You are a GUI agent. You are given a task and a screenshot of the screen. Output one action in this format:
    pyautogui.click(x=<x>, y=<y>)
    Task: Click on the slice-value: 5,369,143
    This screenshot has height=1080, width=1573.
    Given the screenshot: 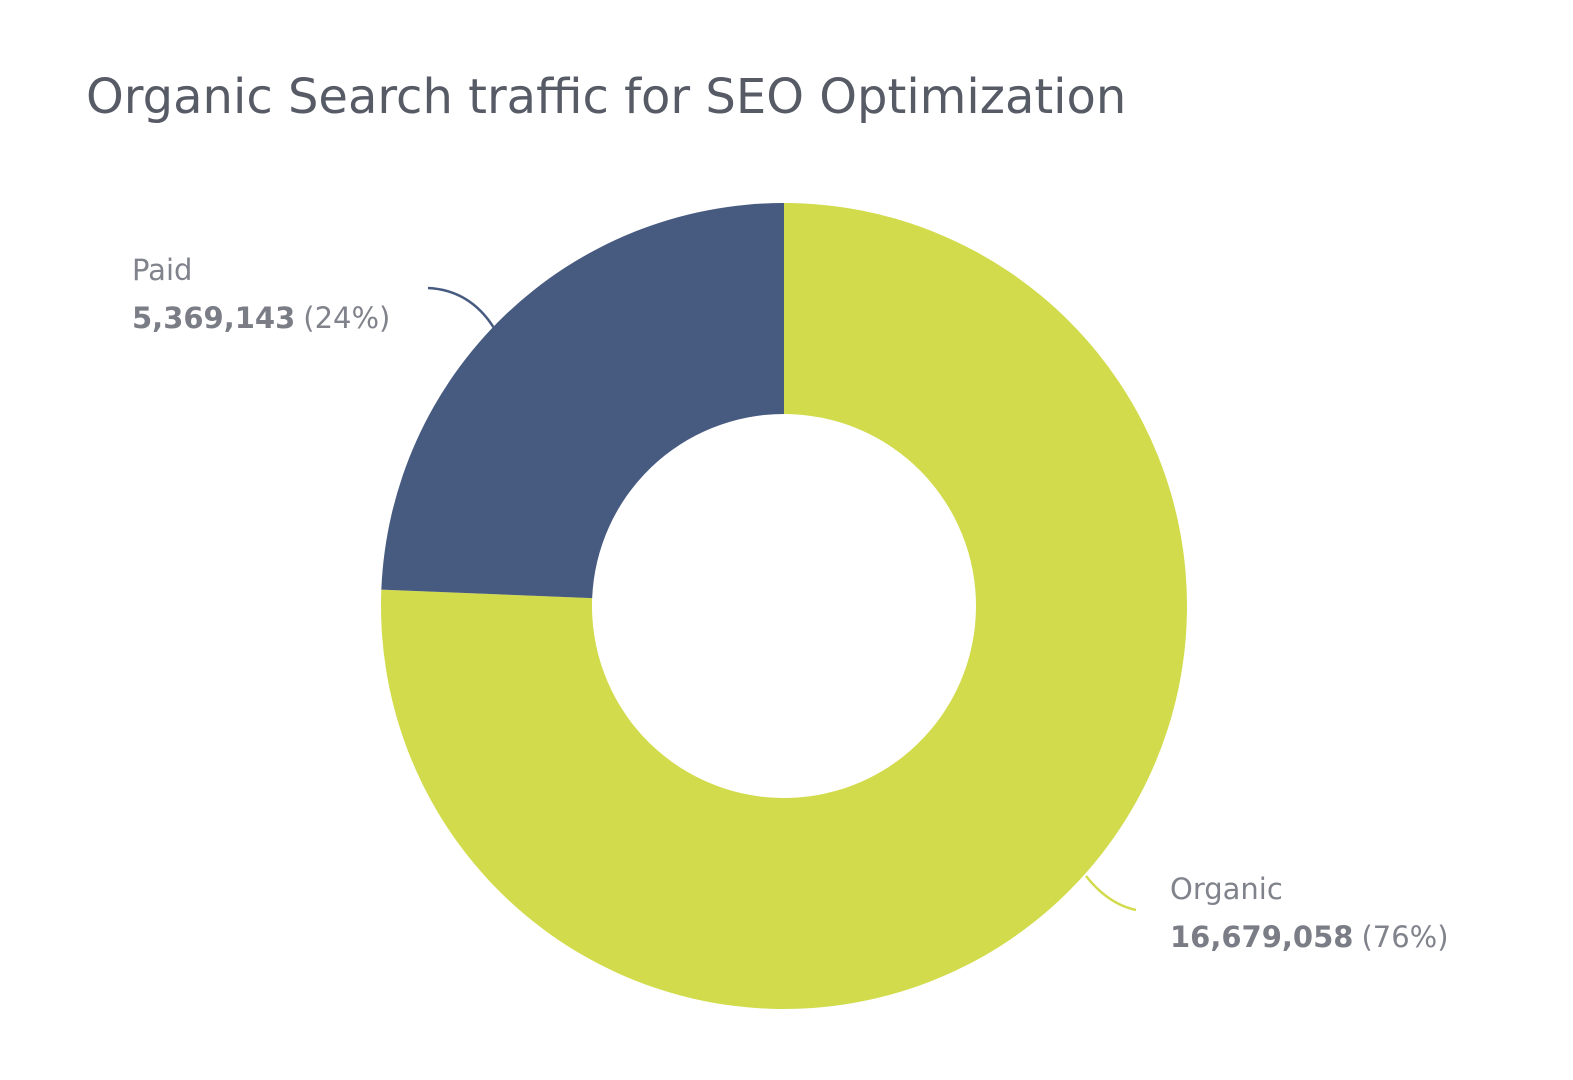 What is the action you would take?
    pyautogui.click(x=213, y=318)
    